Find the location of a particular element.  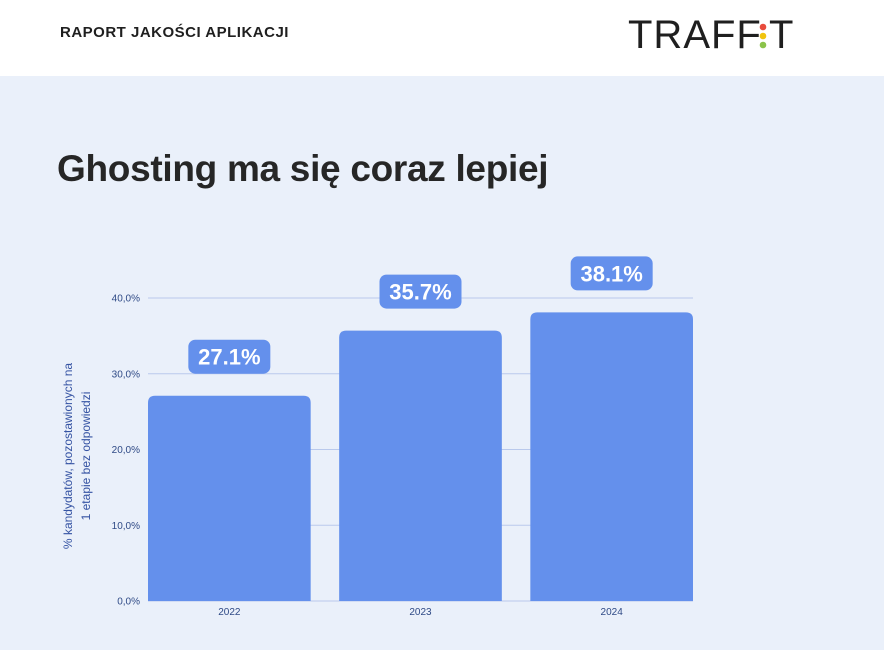

data-label-2024: 38.1% is located at coordinates (611, 273).